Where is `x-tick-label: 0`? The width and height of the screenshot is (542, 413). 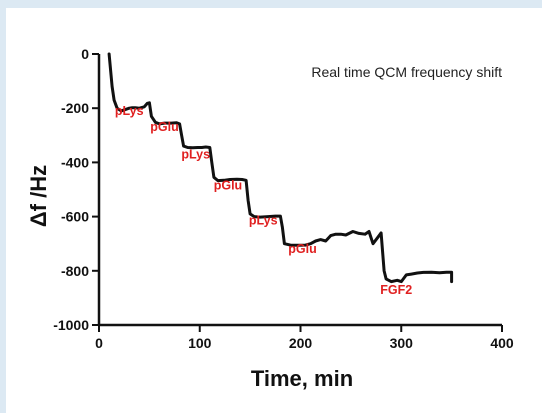 x-tick-label: 0 is located at coordinates (99, 343).